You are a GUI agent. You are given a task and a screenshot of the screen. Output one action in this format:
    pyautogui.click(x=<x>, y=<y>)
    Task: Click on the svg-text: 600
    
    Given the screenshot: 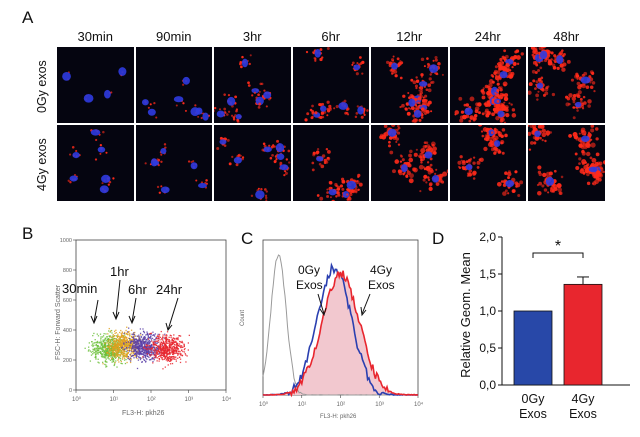 What is the action you would take?
    pyautogui.click(x=67, y=301)
    